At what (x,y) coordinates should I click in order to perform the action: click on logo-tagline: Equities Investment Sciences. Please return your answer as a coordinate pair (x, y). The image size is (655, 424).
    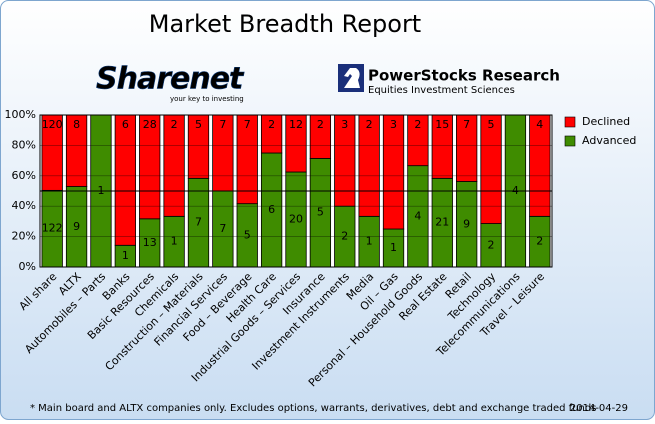
    Looking at the image, I should click on (441, 90).